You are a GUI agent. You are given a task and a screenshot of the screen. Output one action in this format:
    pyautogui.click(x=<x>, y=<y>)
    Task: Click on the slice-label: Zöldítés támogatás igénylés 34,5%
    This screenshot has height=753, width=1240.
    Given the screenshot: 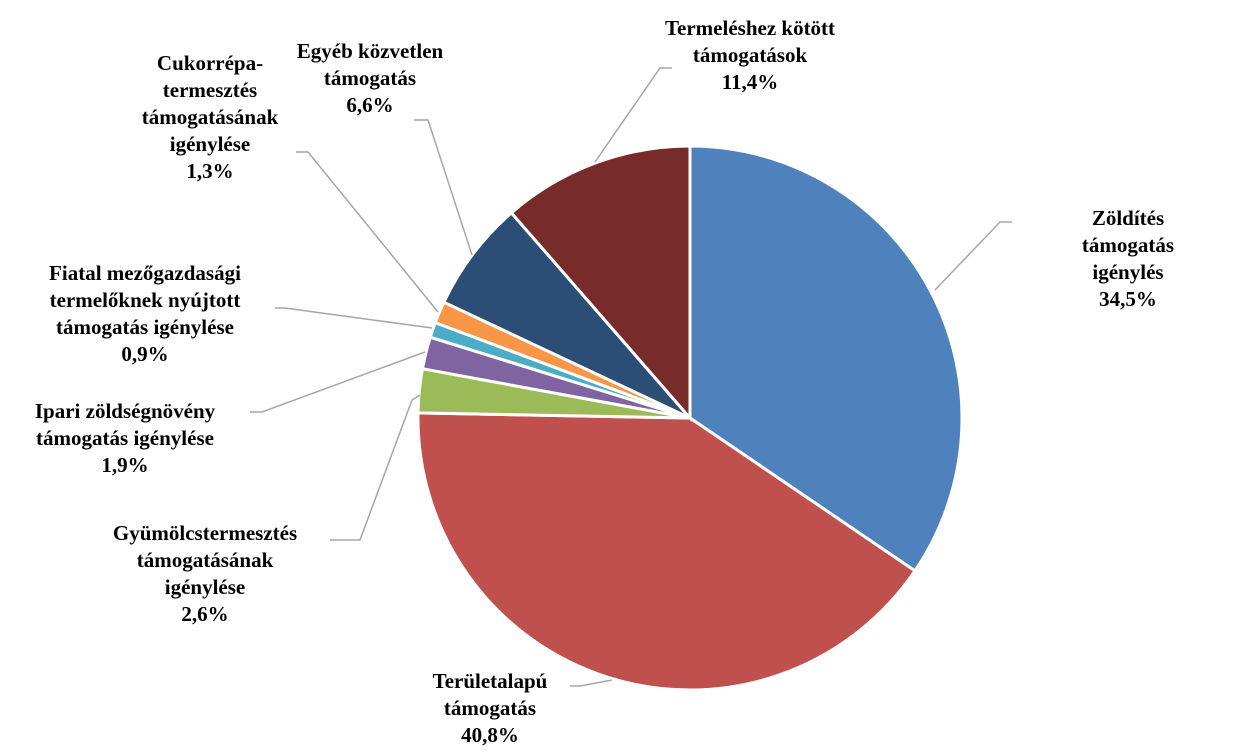 What is the action you would take?
    pyautogui.click(x=1128, y=259)
    